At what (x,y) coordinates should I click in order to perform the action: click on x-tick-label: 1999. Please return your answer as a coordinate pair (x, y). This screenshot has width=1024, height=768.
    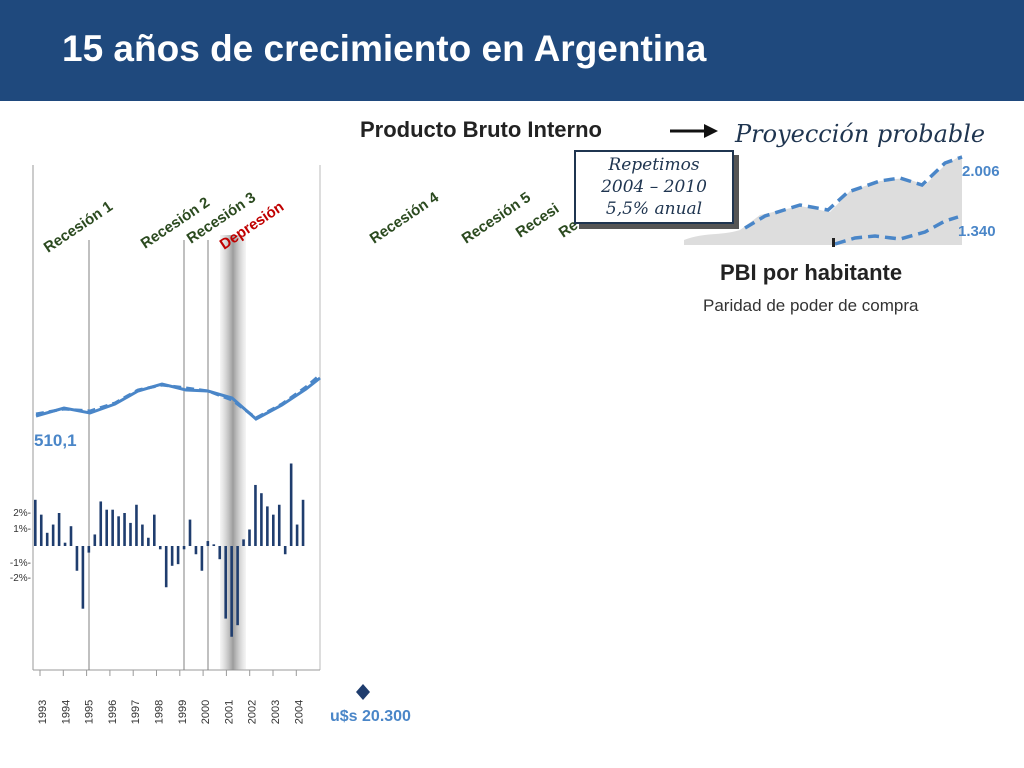
    Looking at the image, I should click on (183, 712).